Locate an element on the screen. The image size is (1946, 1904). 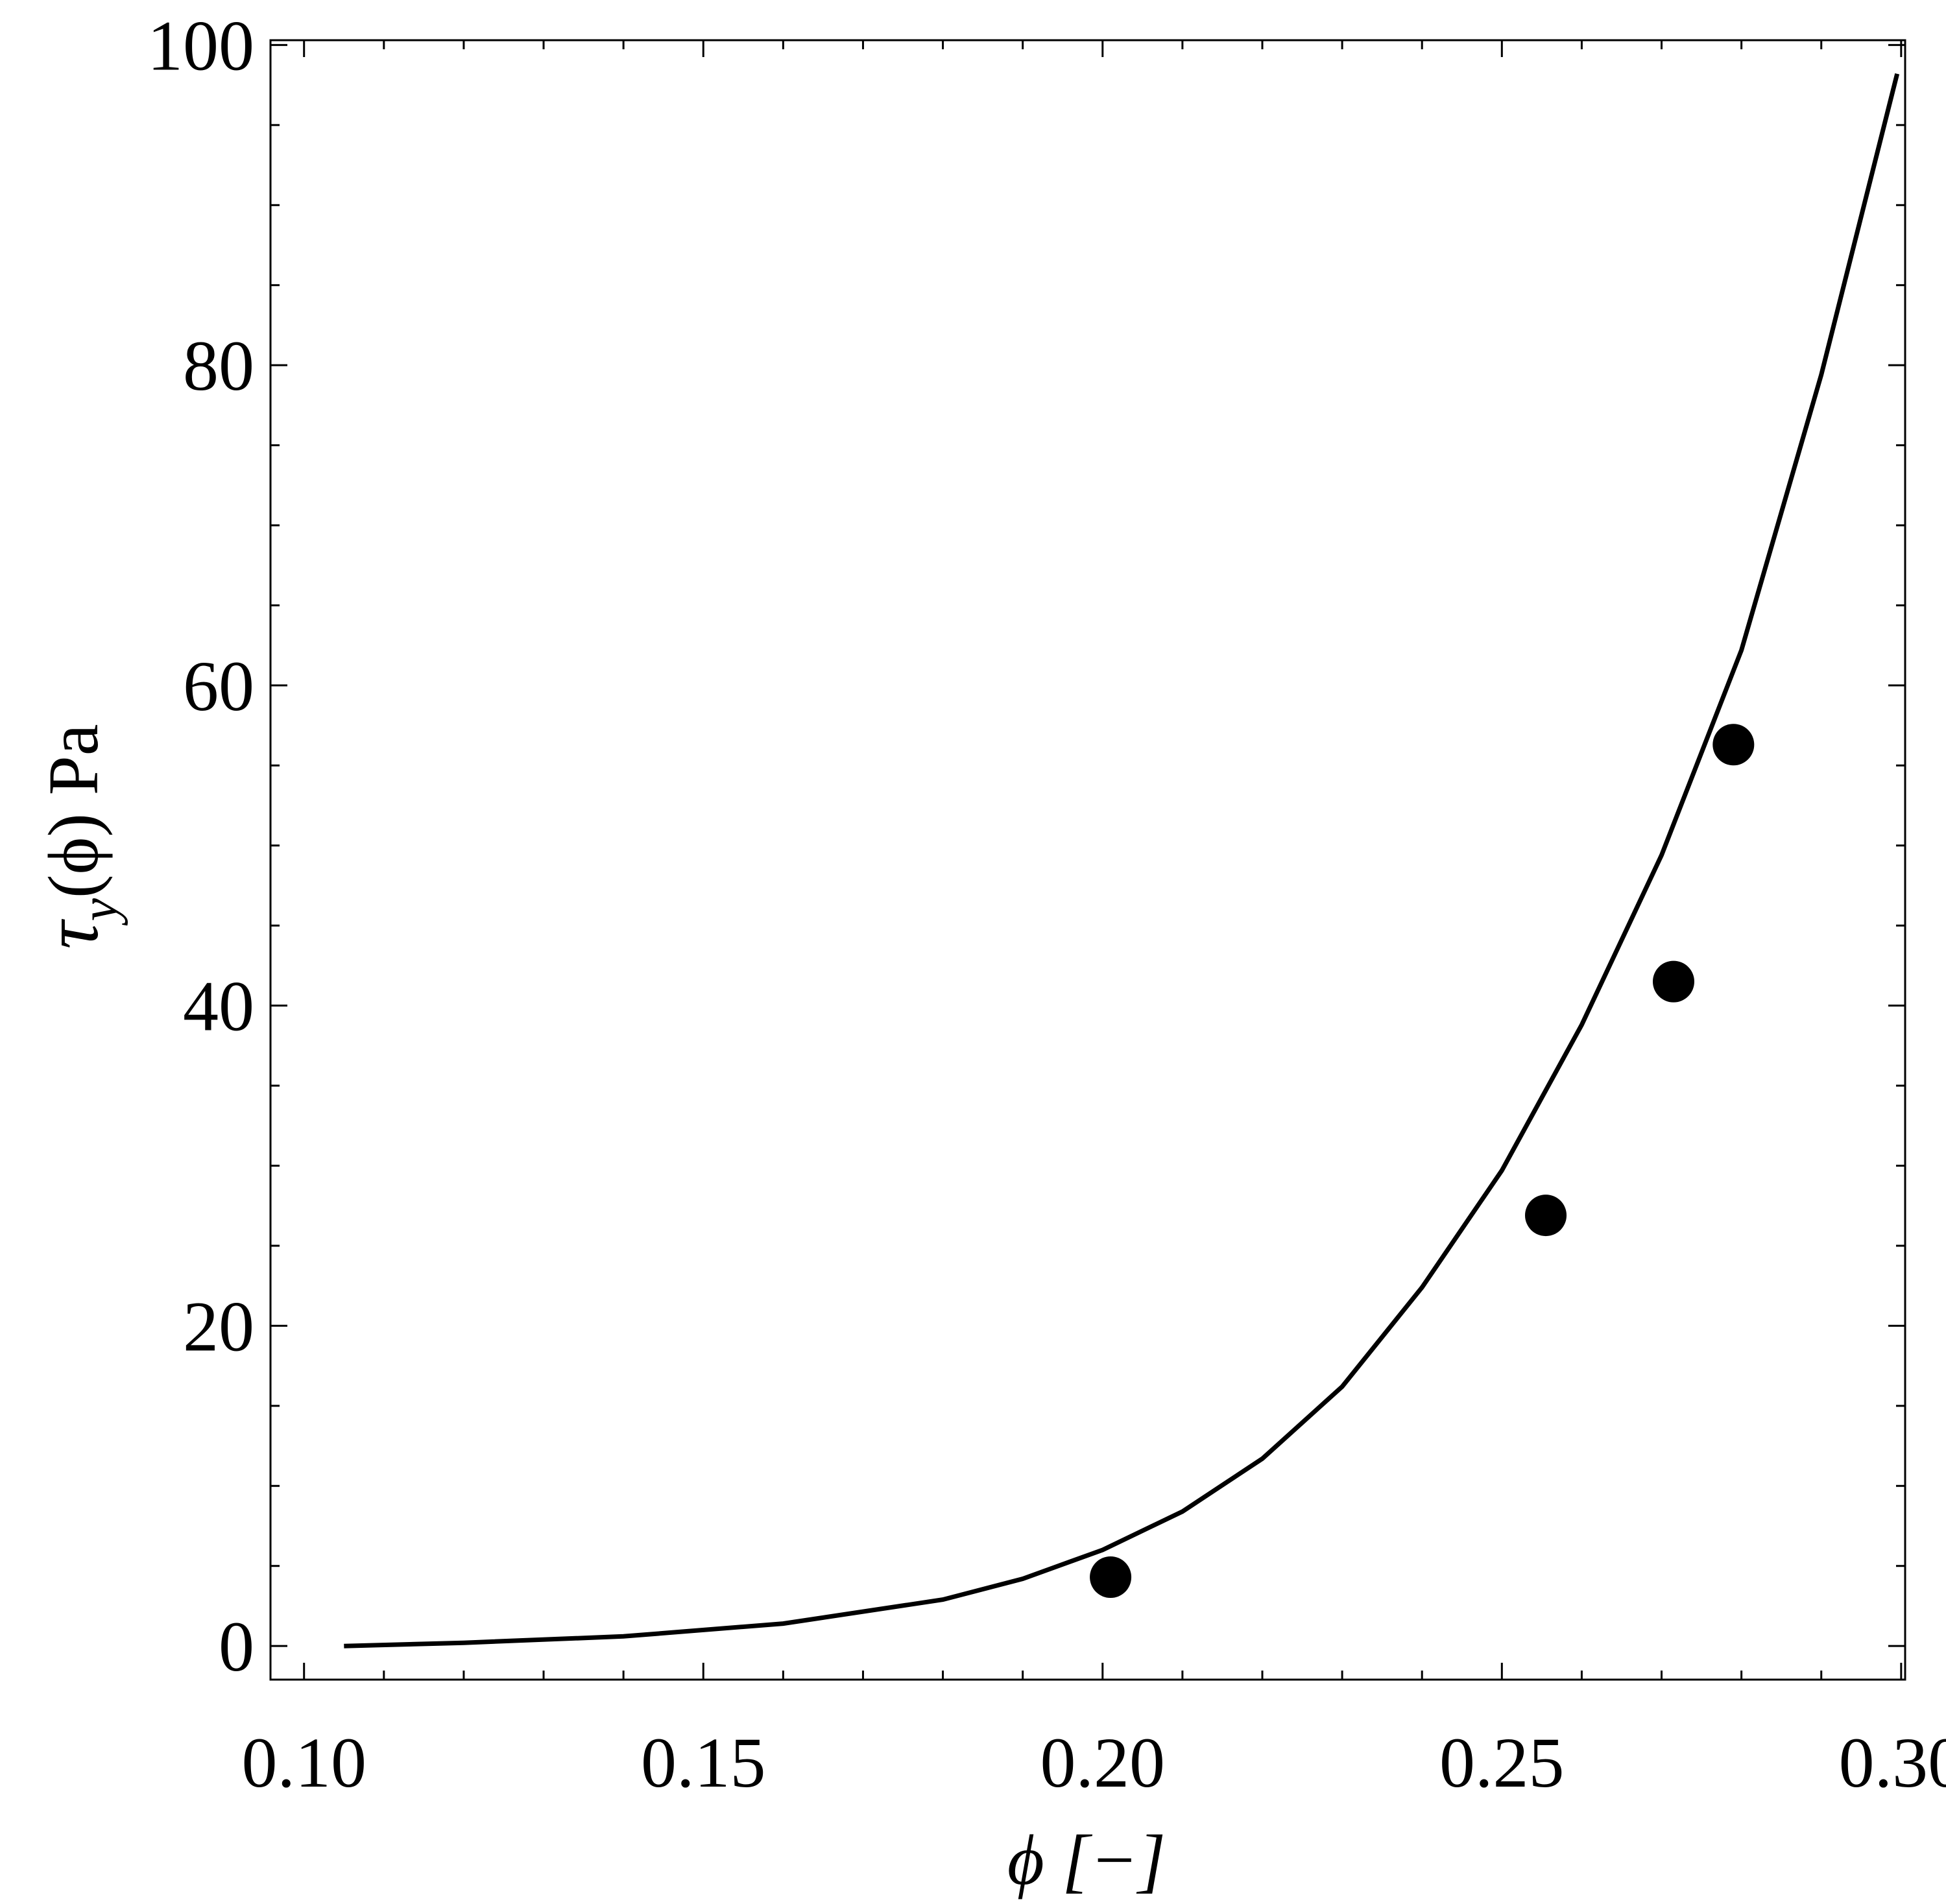
x-tick-label: 0.25 is located at coordinates (1502, 1763).